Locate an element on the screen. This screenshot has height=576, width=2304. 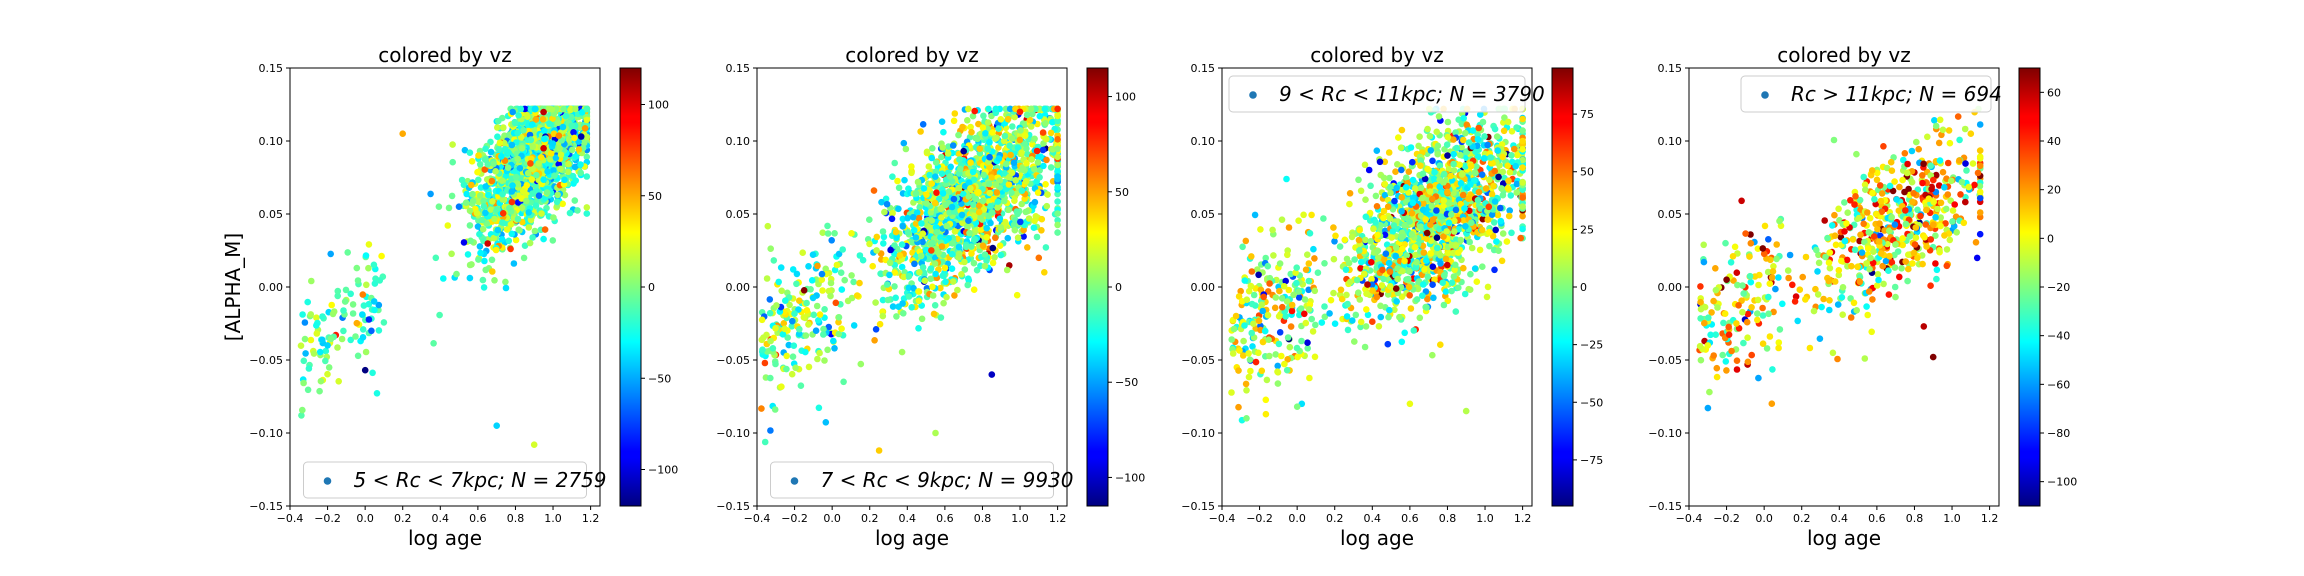
colorbar-tick-label: −50 is located at coordinates (1126, 382).